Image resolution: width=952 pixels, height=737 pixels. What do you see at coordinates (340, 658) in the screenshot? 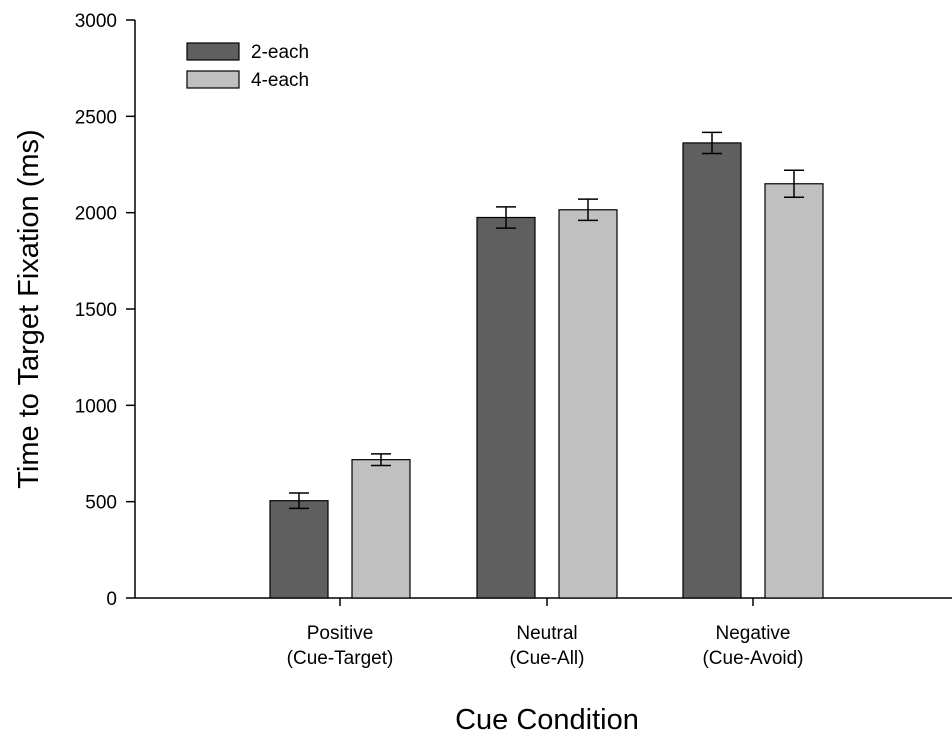
I see `category-label-line2: (Cue-Target)` at bounding box center [340, 658].